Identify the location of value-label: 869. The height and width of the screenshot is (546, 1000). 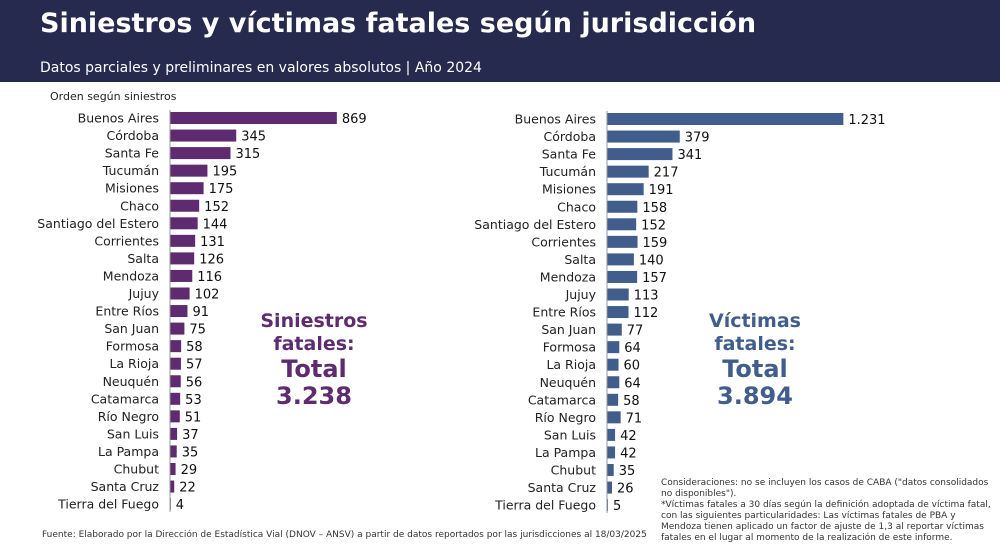
(354, 119).